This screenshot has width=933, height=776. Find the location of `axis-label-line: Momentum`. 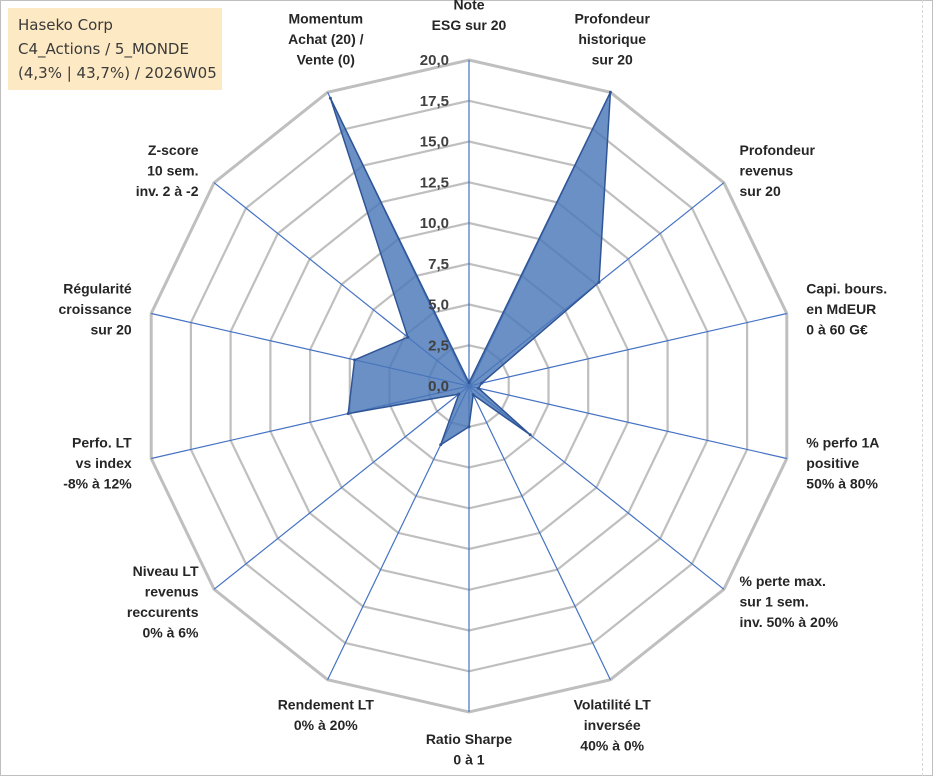

axis-label-line: Momentum is located at coordinates (325, 18).